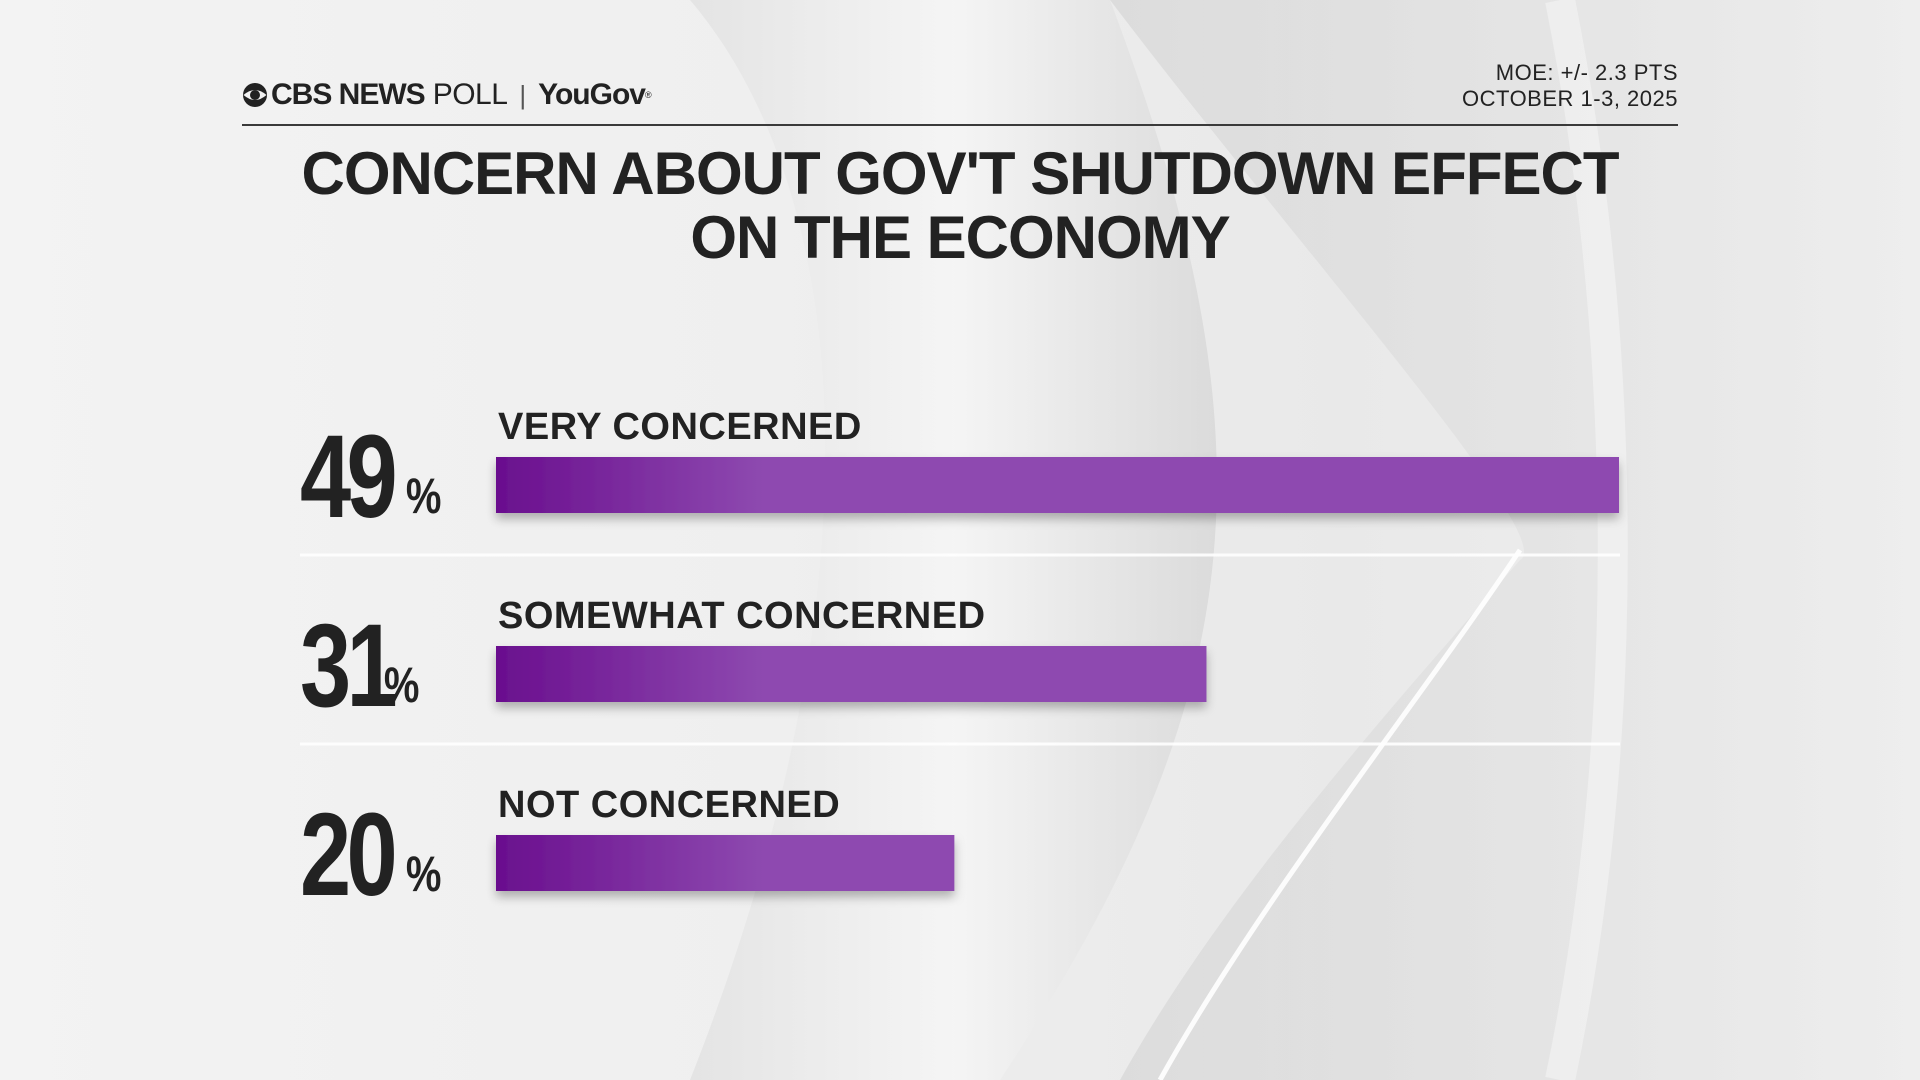 This screenshot has height=1080, width=1920. I want to click on chart-title-line-1: CONCERN ABOUT GOV'T SHUTDOWN EFFECT, so click(960, 173).